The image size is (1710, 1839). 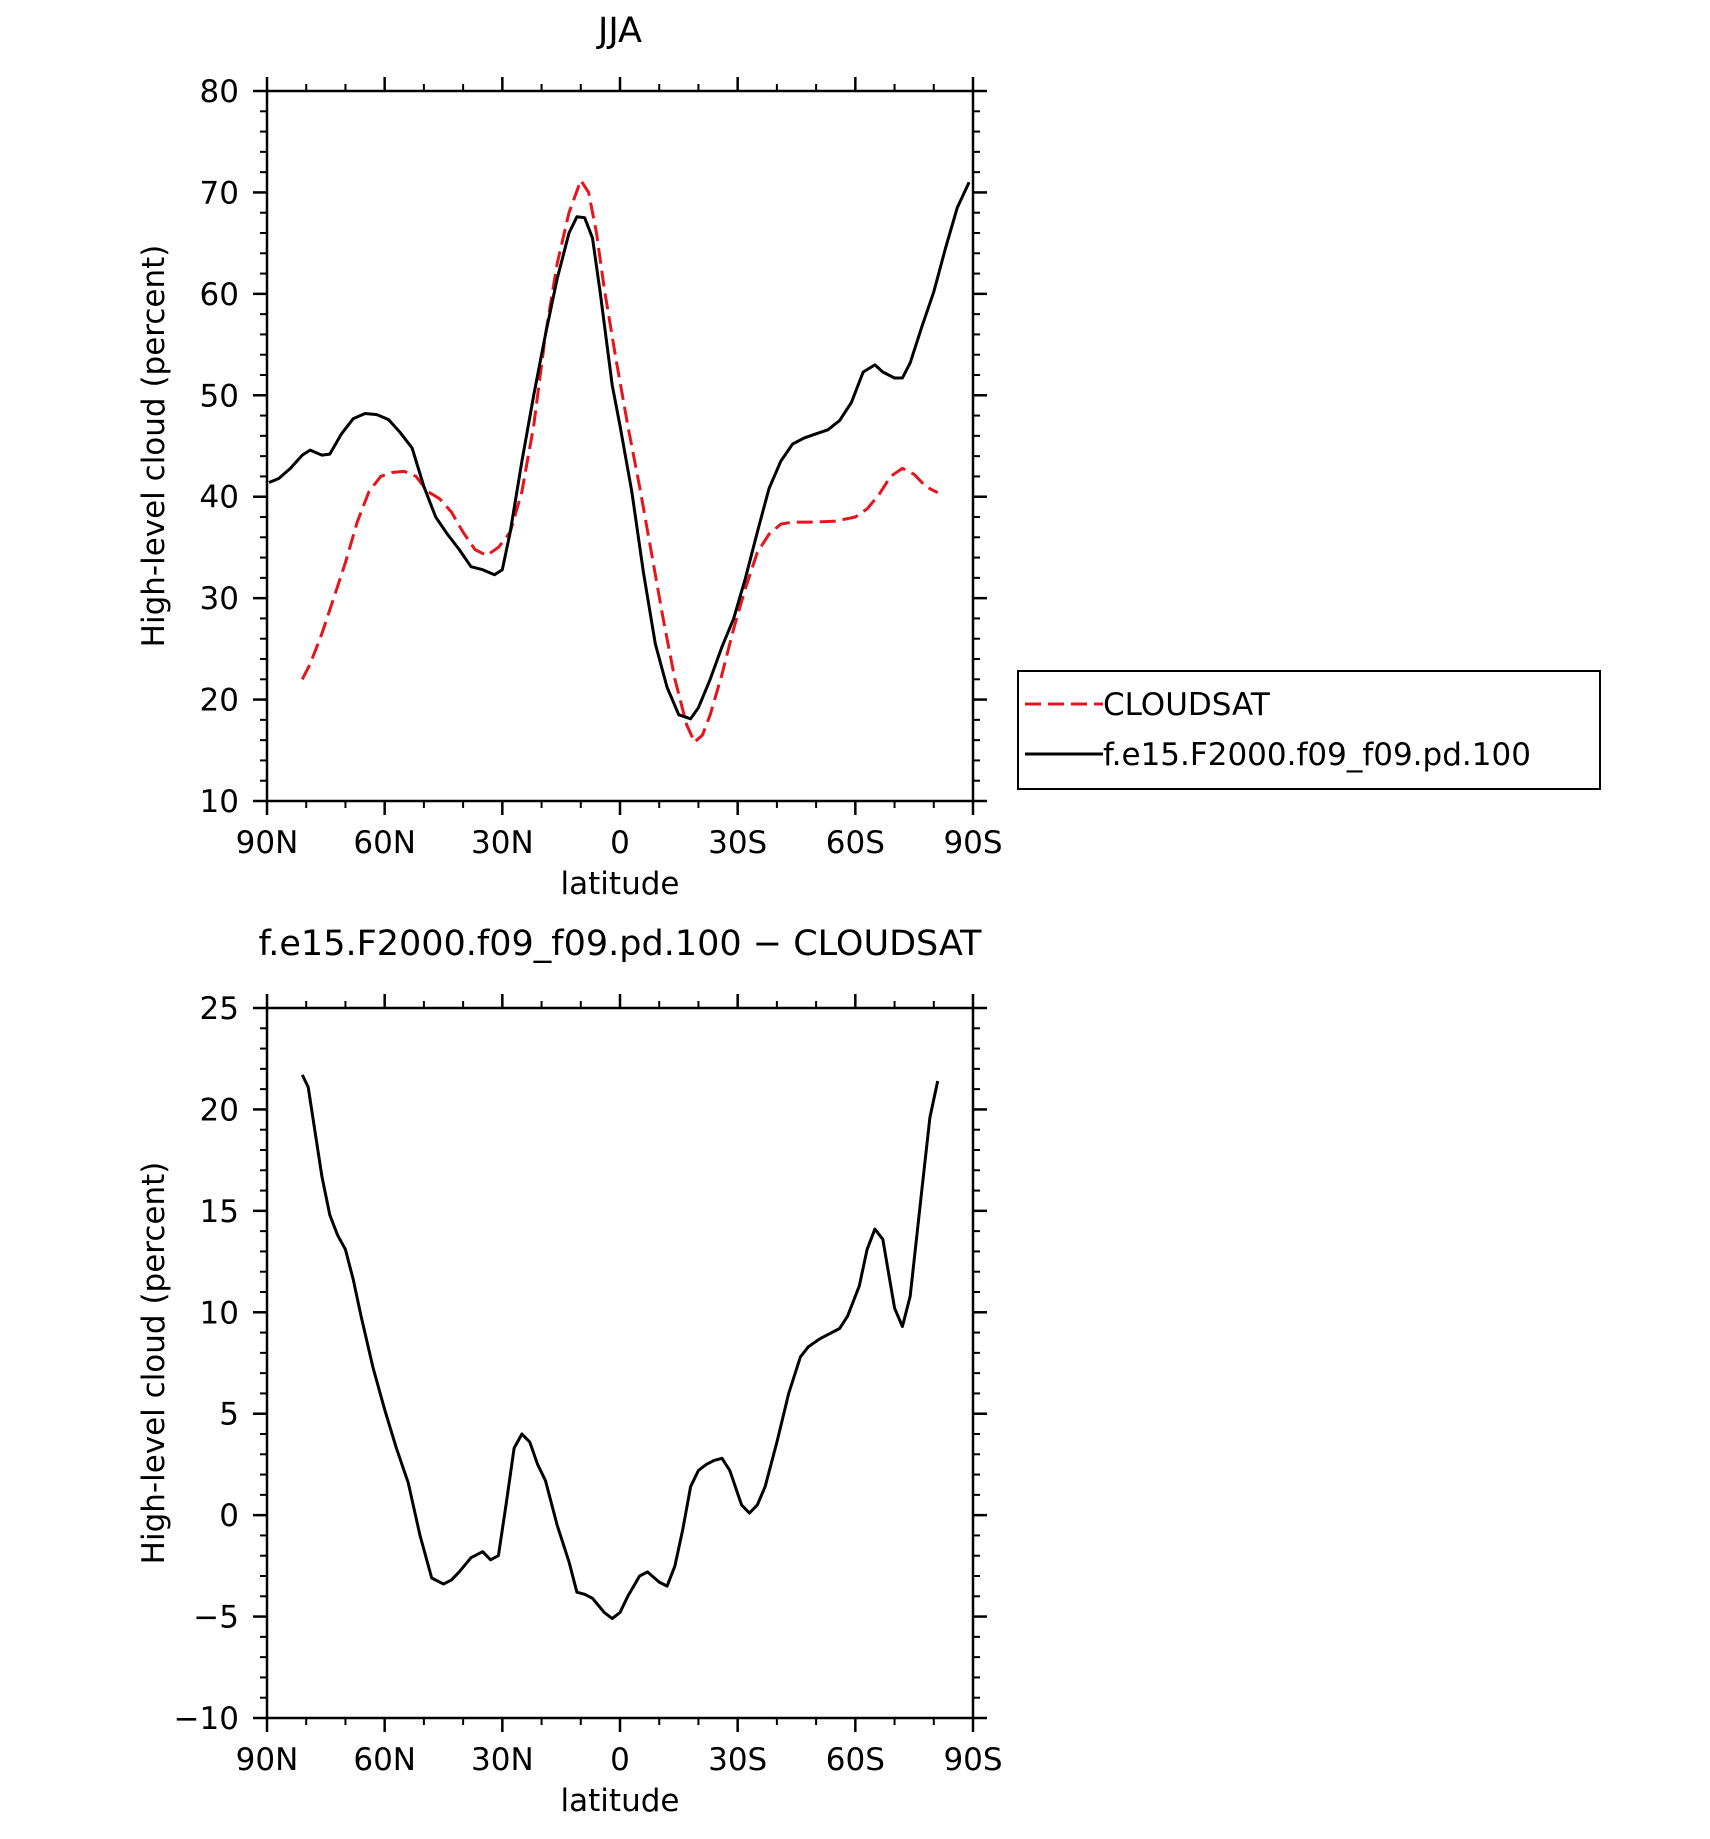 What do you see at coordinates (229, 1516) in the screenshot?
I see `y-tick-label: 0` at bounding box center [229, 1516].